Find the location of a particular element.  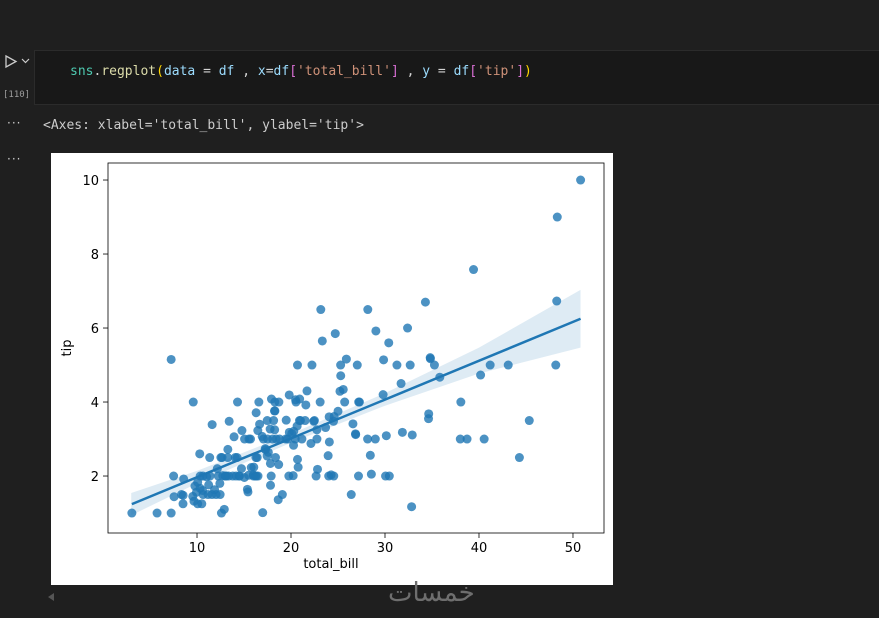

scroll-icon is located at coordinates (51, 597).